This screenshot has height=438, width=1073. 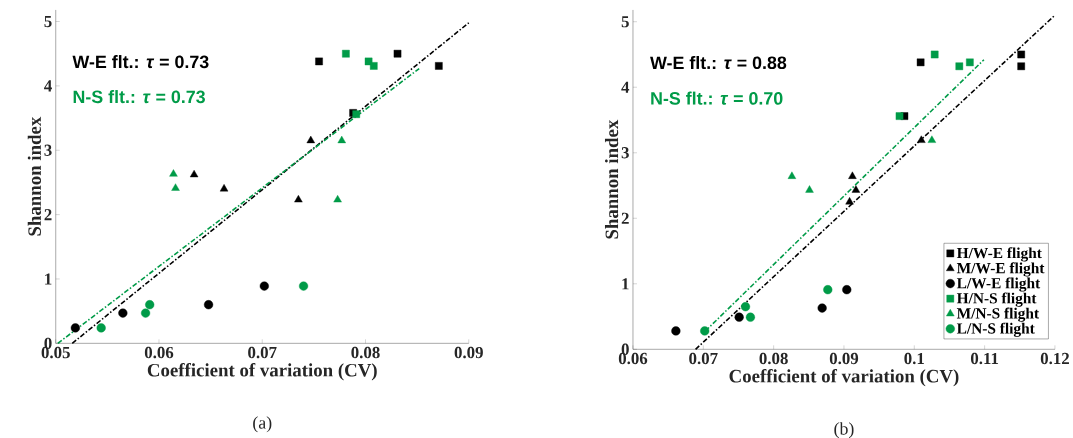 I want to click on x-tick-label: 0.11, so click(x=984, y=358).